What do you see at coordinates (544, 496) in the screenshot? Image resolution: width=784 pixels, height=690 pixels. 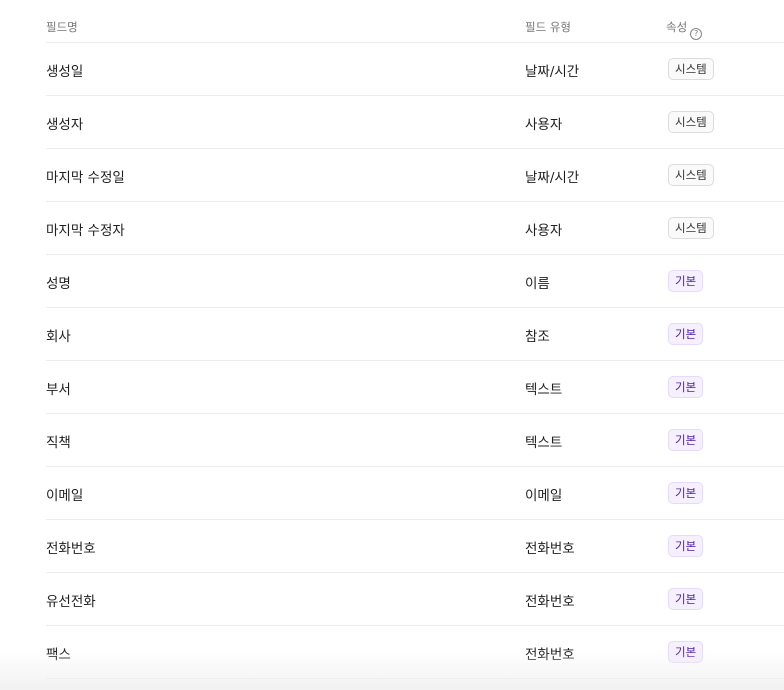 I see `field-type: 이메일` at bounding box center [544, 496].